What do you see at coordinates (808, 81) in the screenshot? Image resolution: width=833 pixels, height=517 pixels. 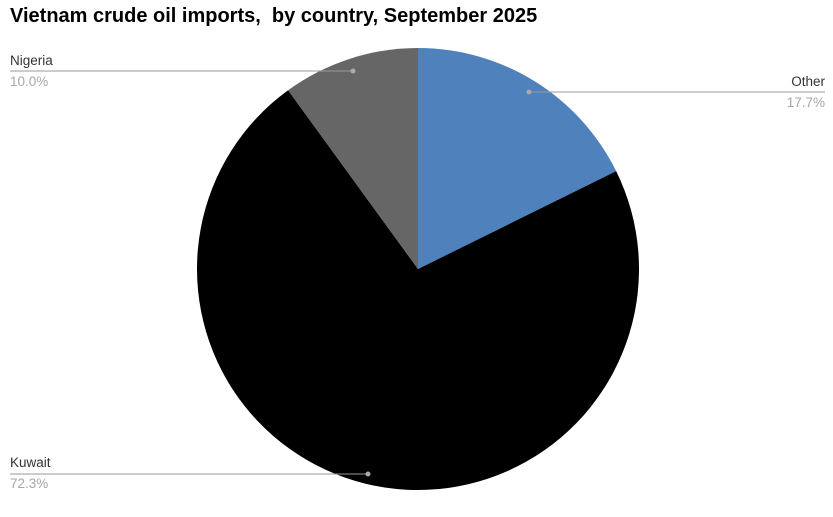 I see `slice-label-other: Other` at bounding box center [808, 81].